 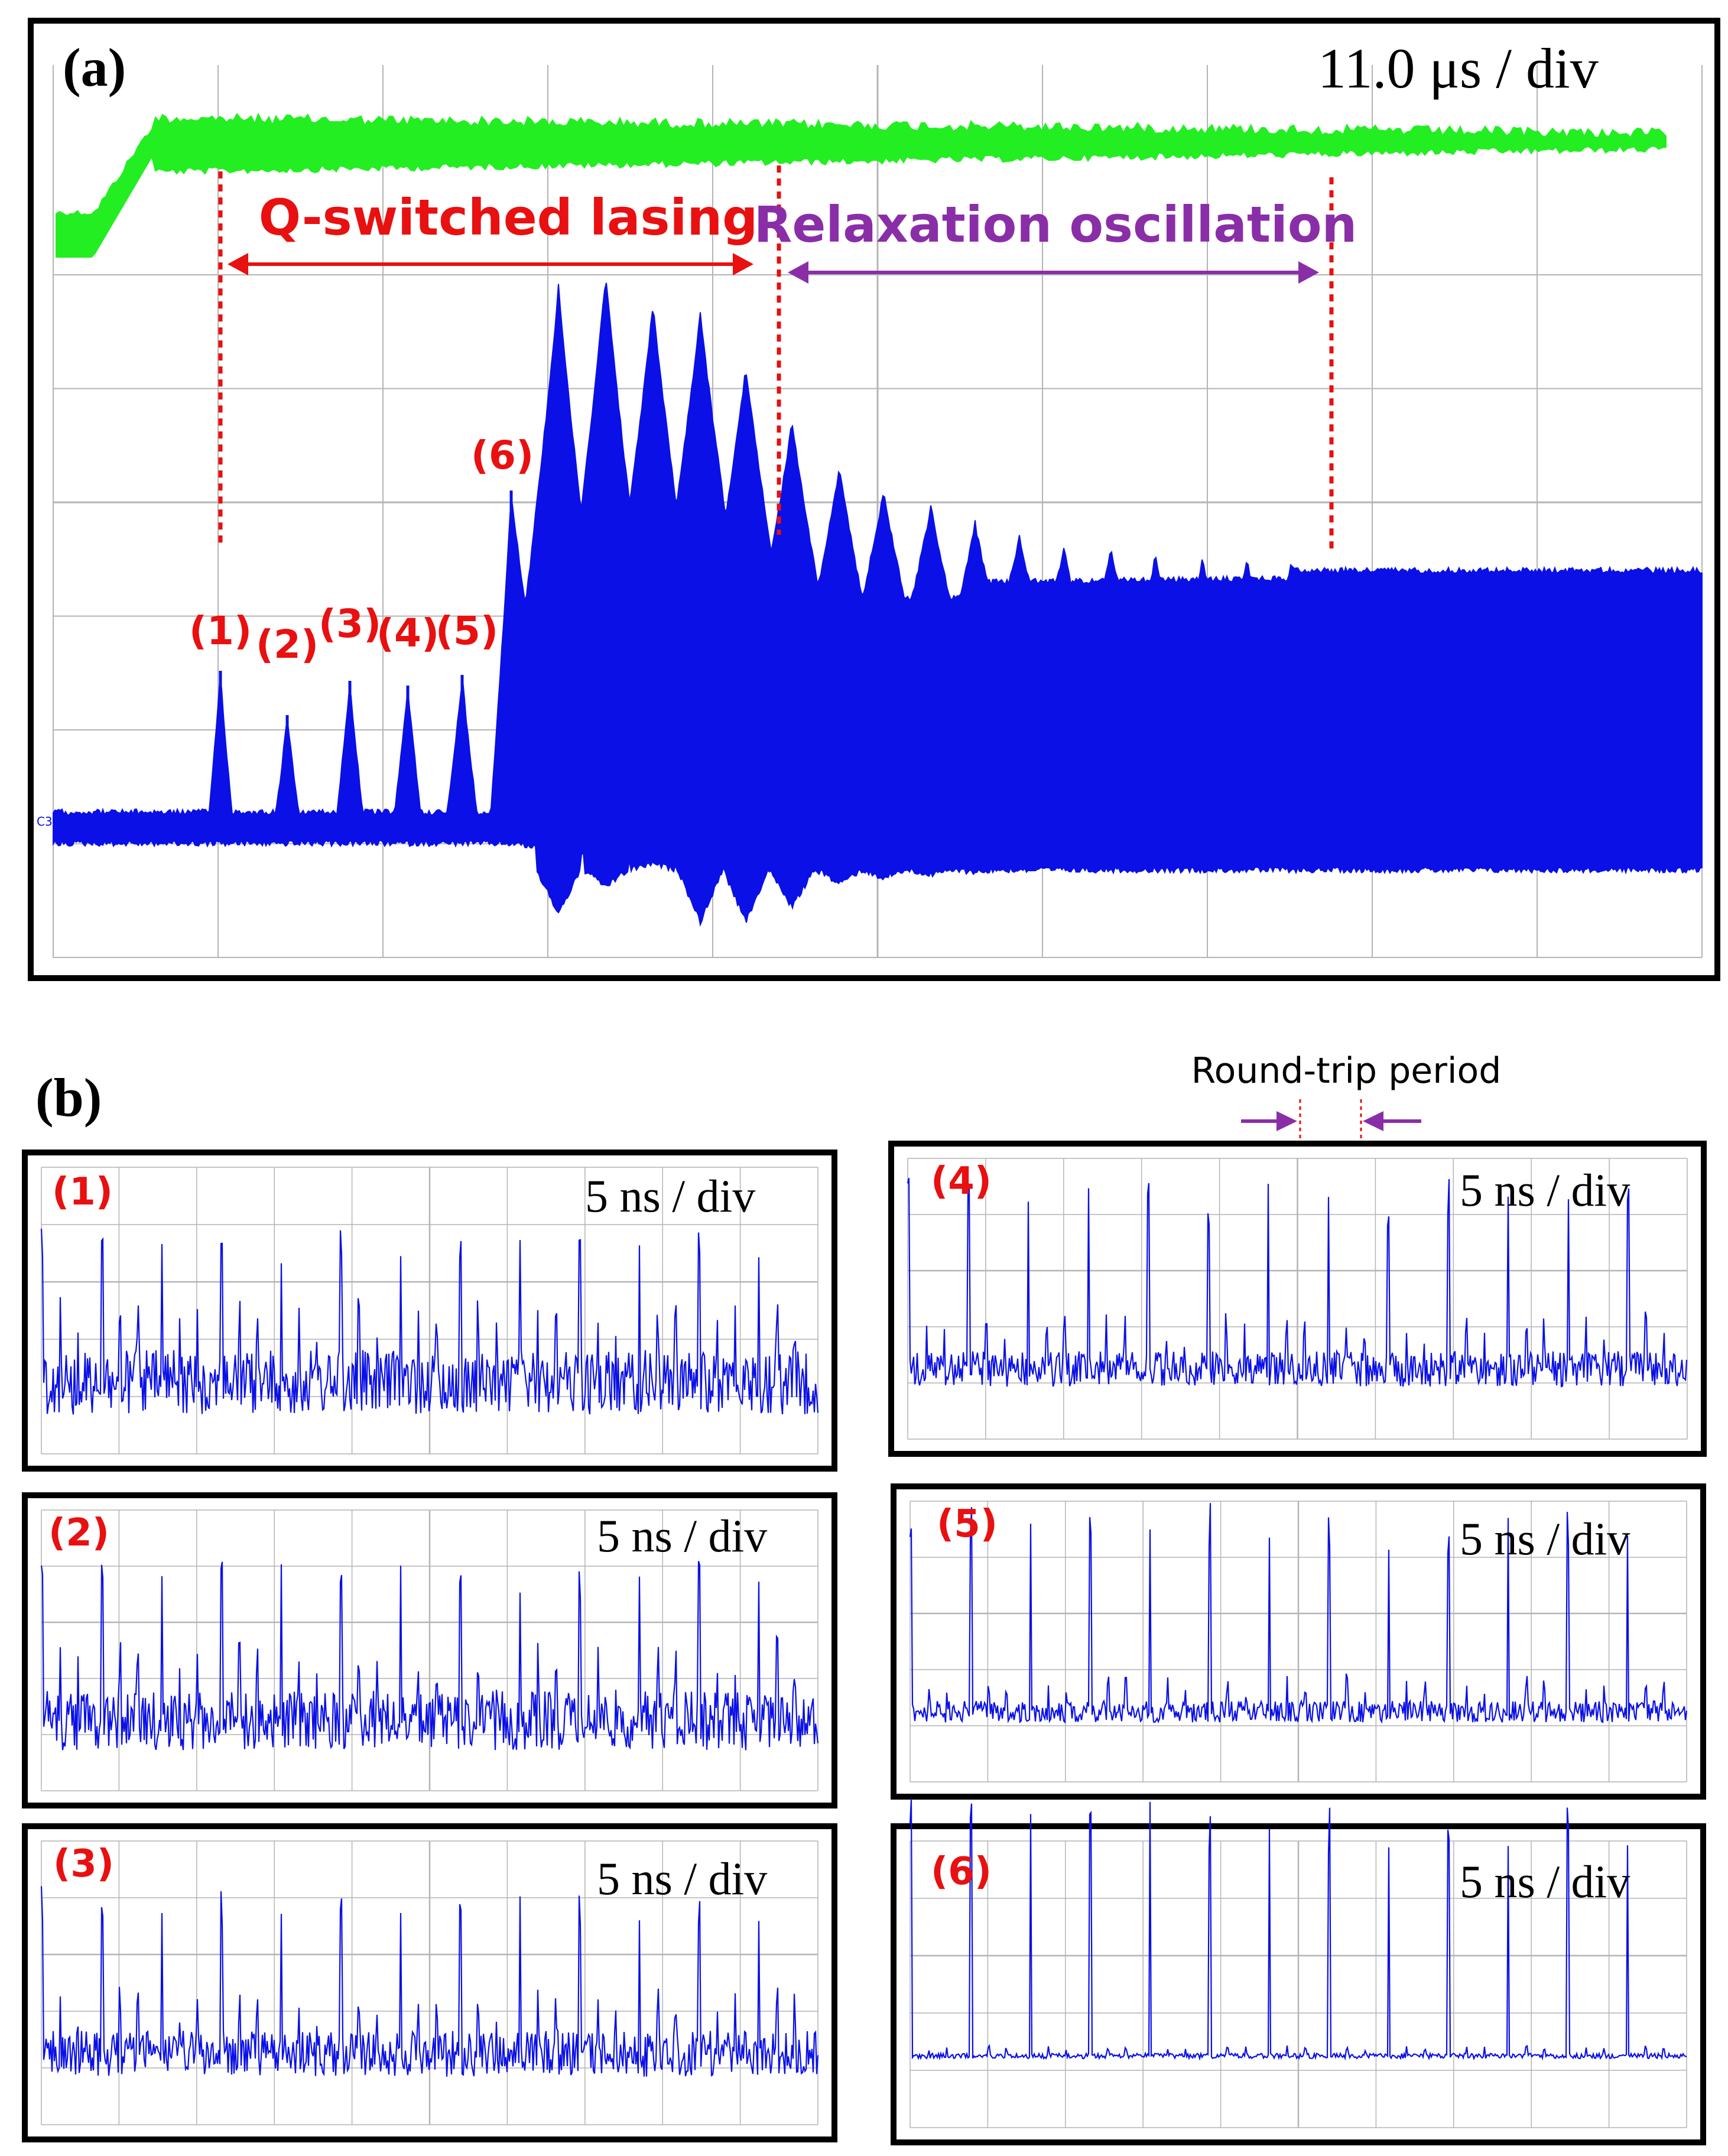 I want to click on subpanel-2: (2) 5 ns / div, so click(x=429, y=1650).